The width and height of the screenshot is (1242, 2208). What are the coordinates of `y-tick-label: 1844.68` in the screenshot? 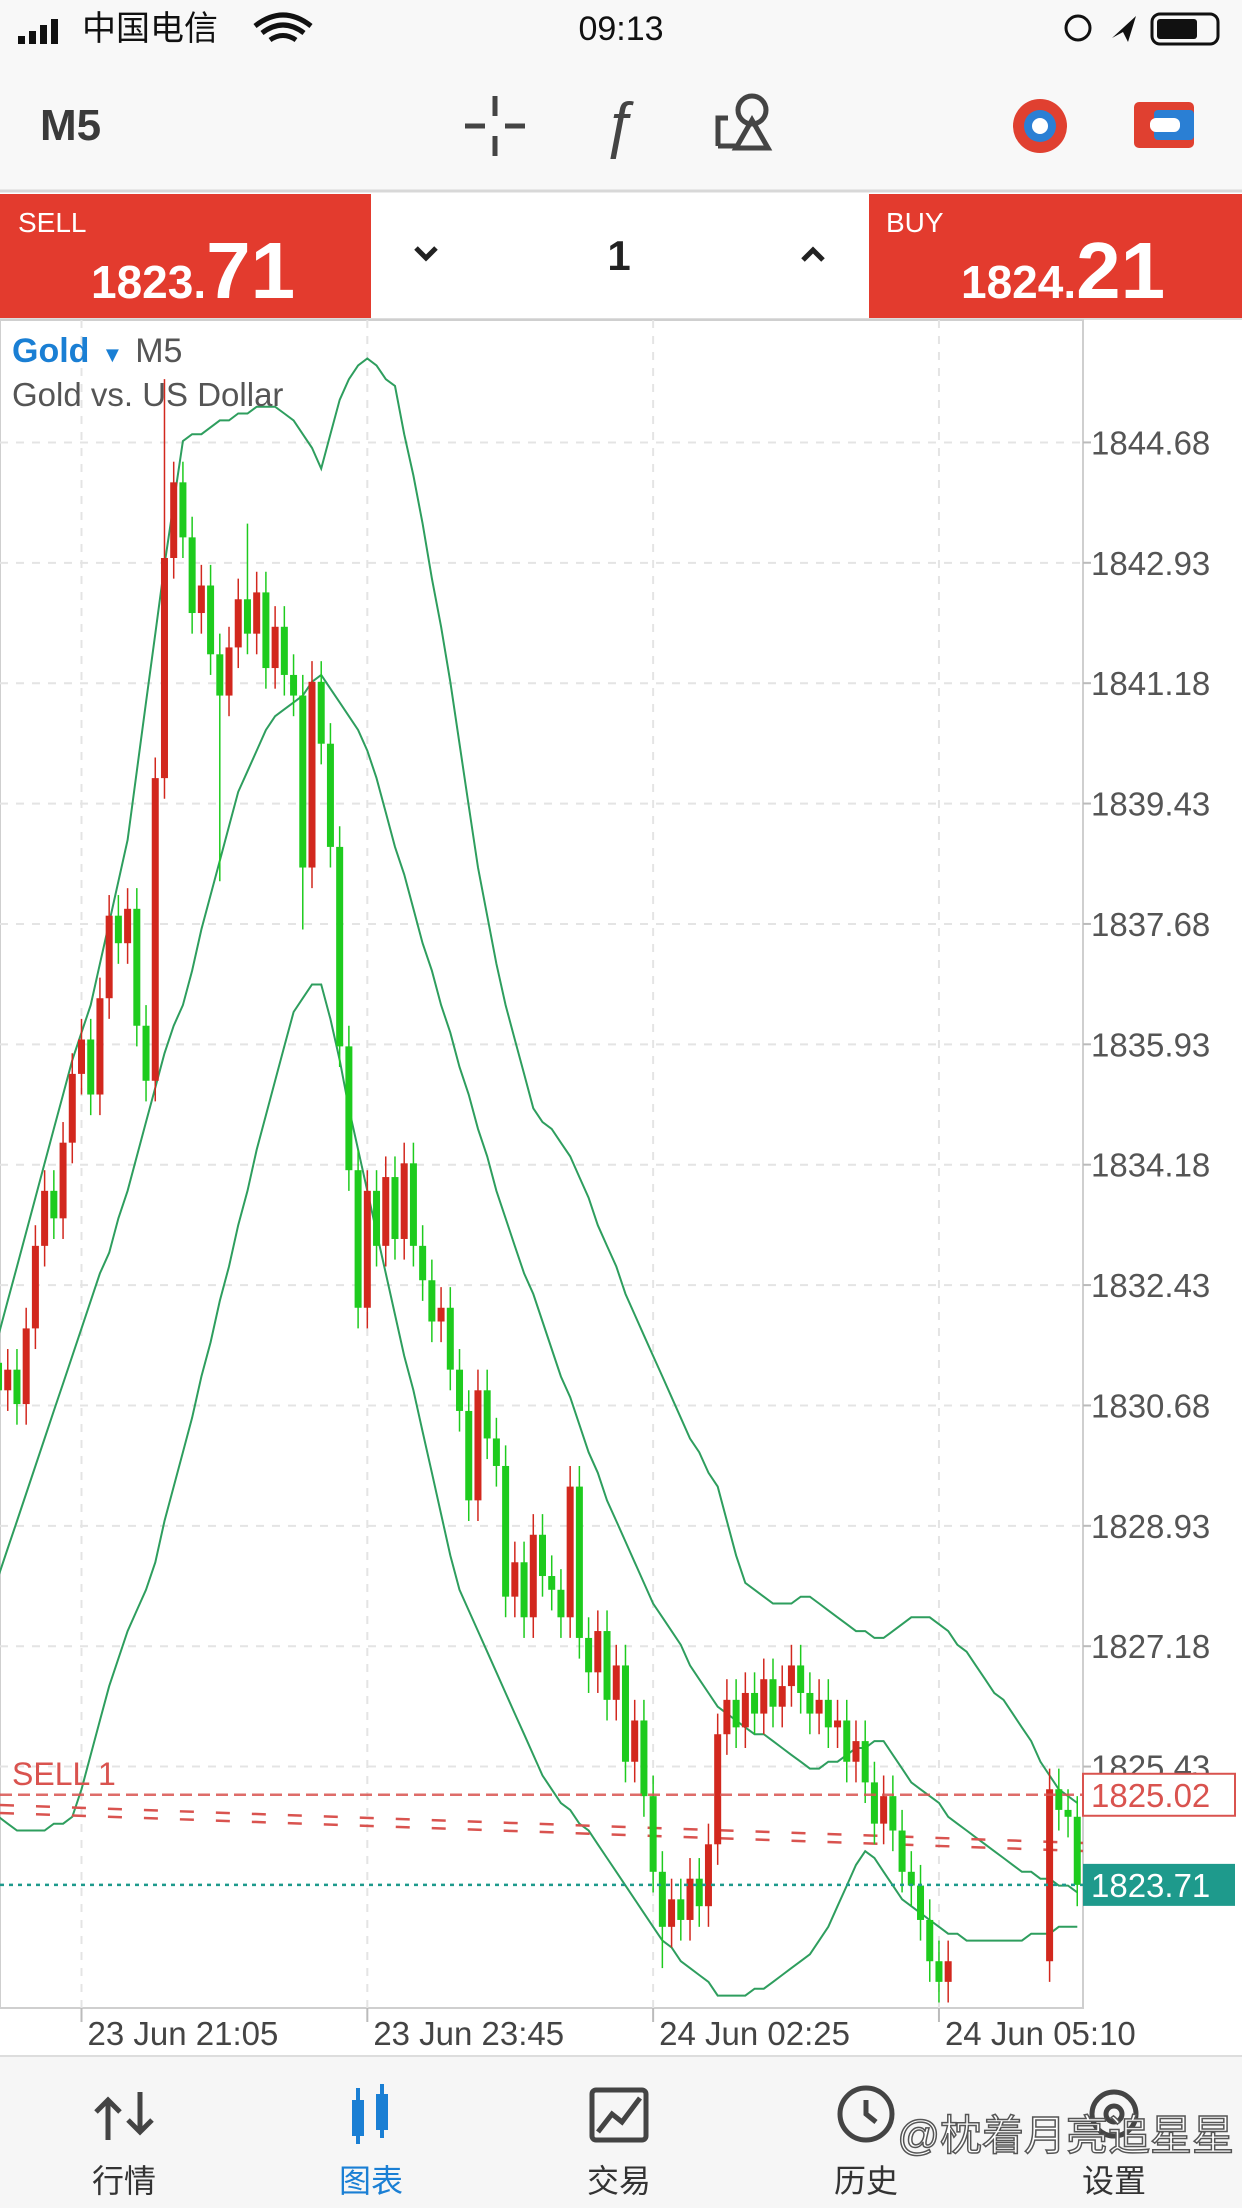 It's located at (1150, 442).